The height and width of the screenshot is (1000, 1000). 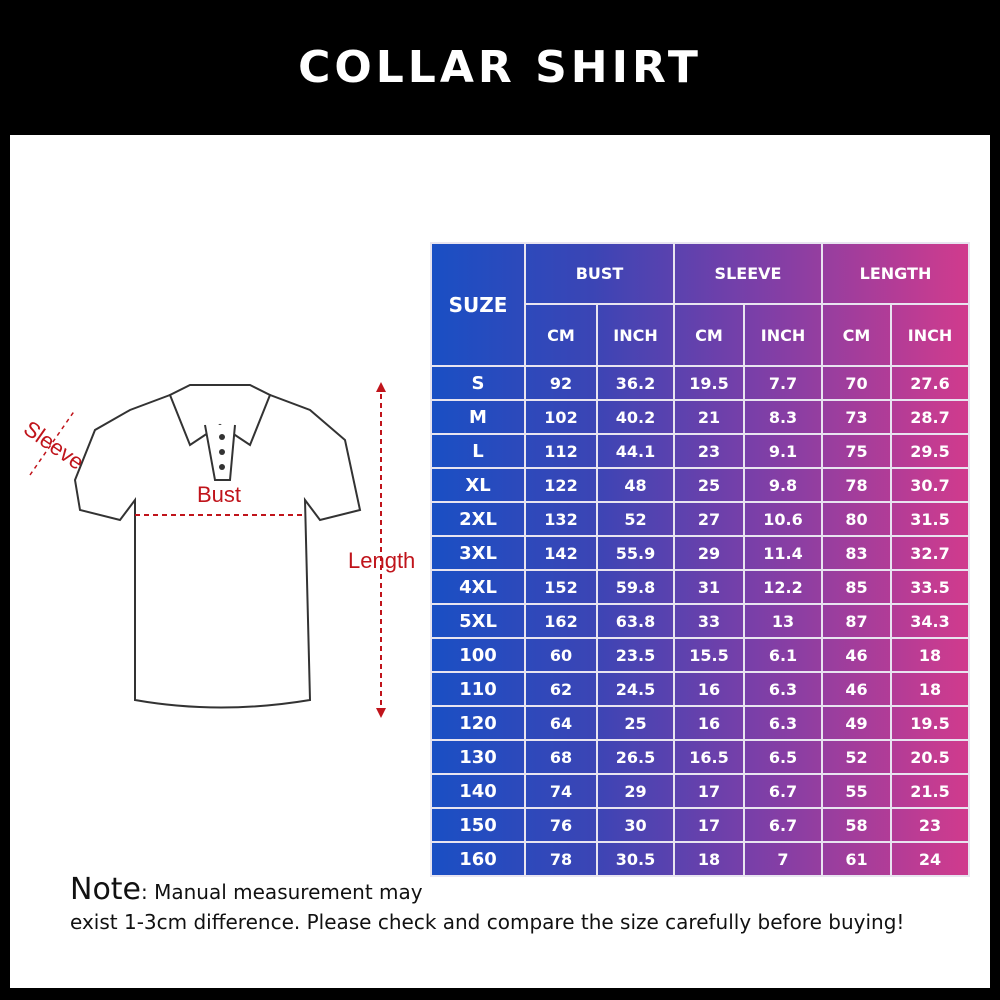 I want to click on value-cell: 24.5, so click(x=635, y=689).